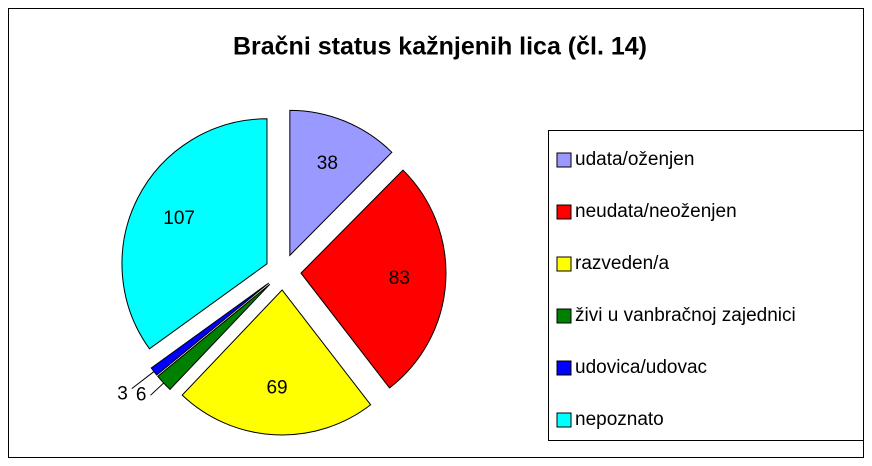  What do you see at coordinates (634, 159) in the screenshot?
I see `legend-label: udata/oženjen` at bounding box center [634, 159].